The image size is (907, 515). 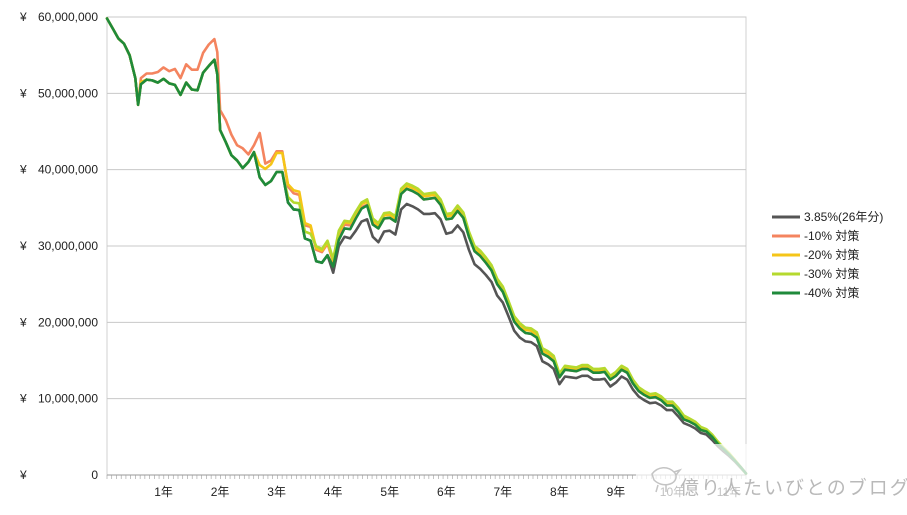 What do you see at coordinates (276, 492) in the screenshot?
I see `x-tick-label: 3年` at bounding box center [276, 492].